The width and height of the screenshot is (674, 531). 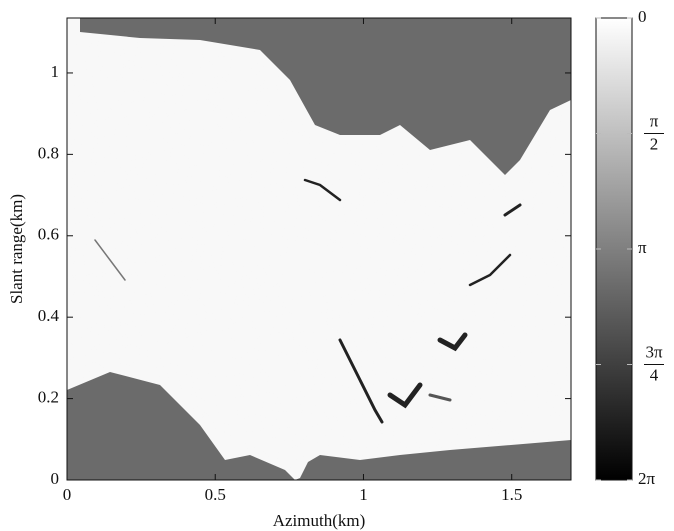 What do you see at coordinates (647, 478) in the screenshot?
I see `colorbar-tick-label: 2π` at bounding box center [647, 478].